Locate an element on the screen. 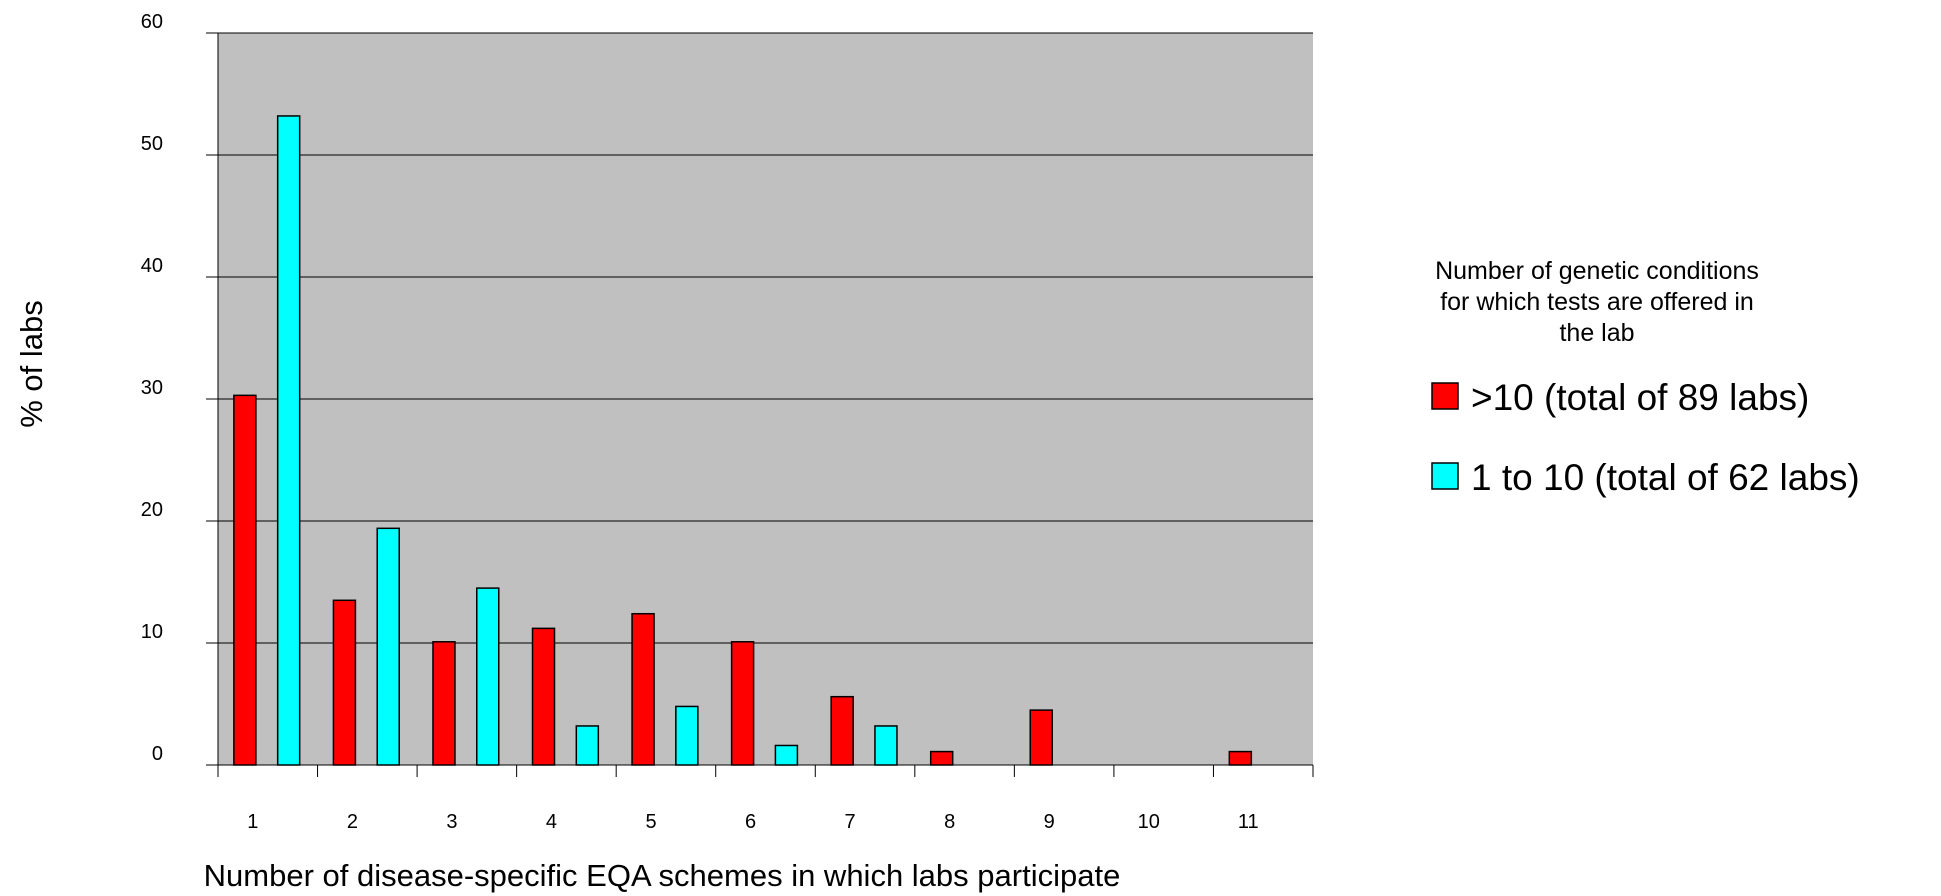 The width and height of the screenshot is (1941, 896). x-tick-label: 6 is located at coordinates (750, 822).